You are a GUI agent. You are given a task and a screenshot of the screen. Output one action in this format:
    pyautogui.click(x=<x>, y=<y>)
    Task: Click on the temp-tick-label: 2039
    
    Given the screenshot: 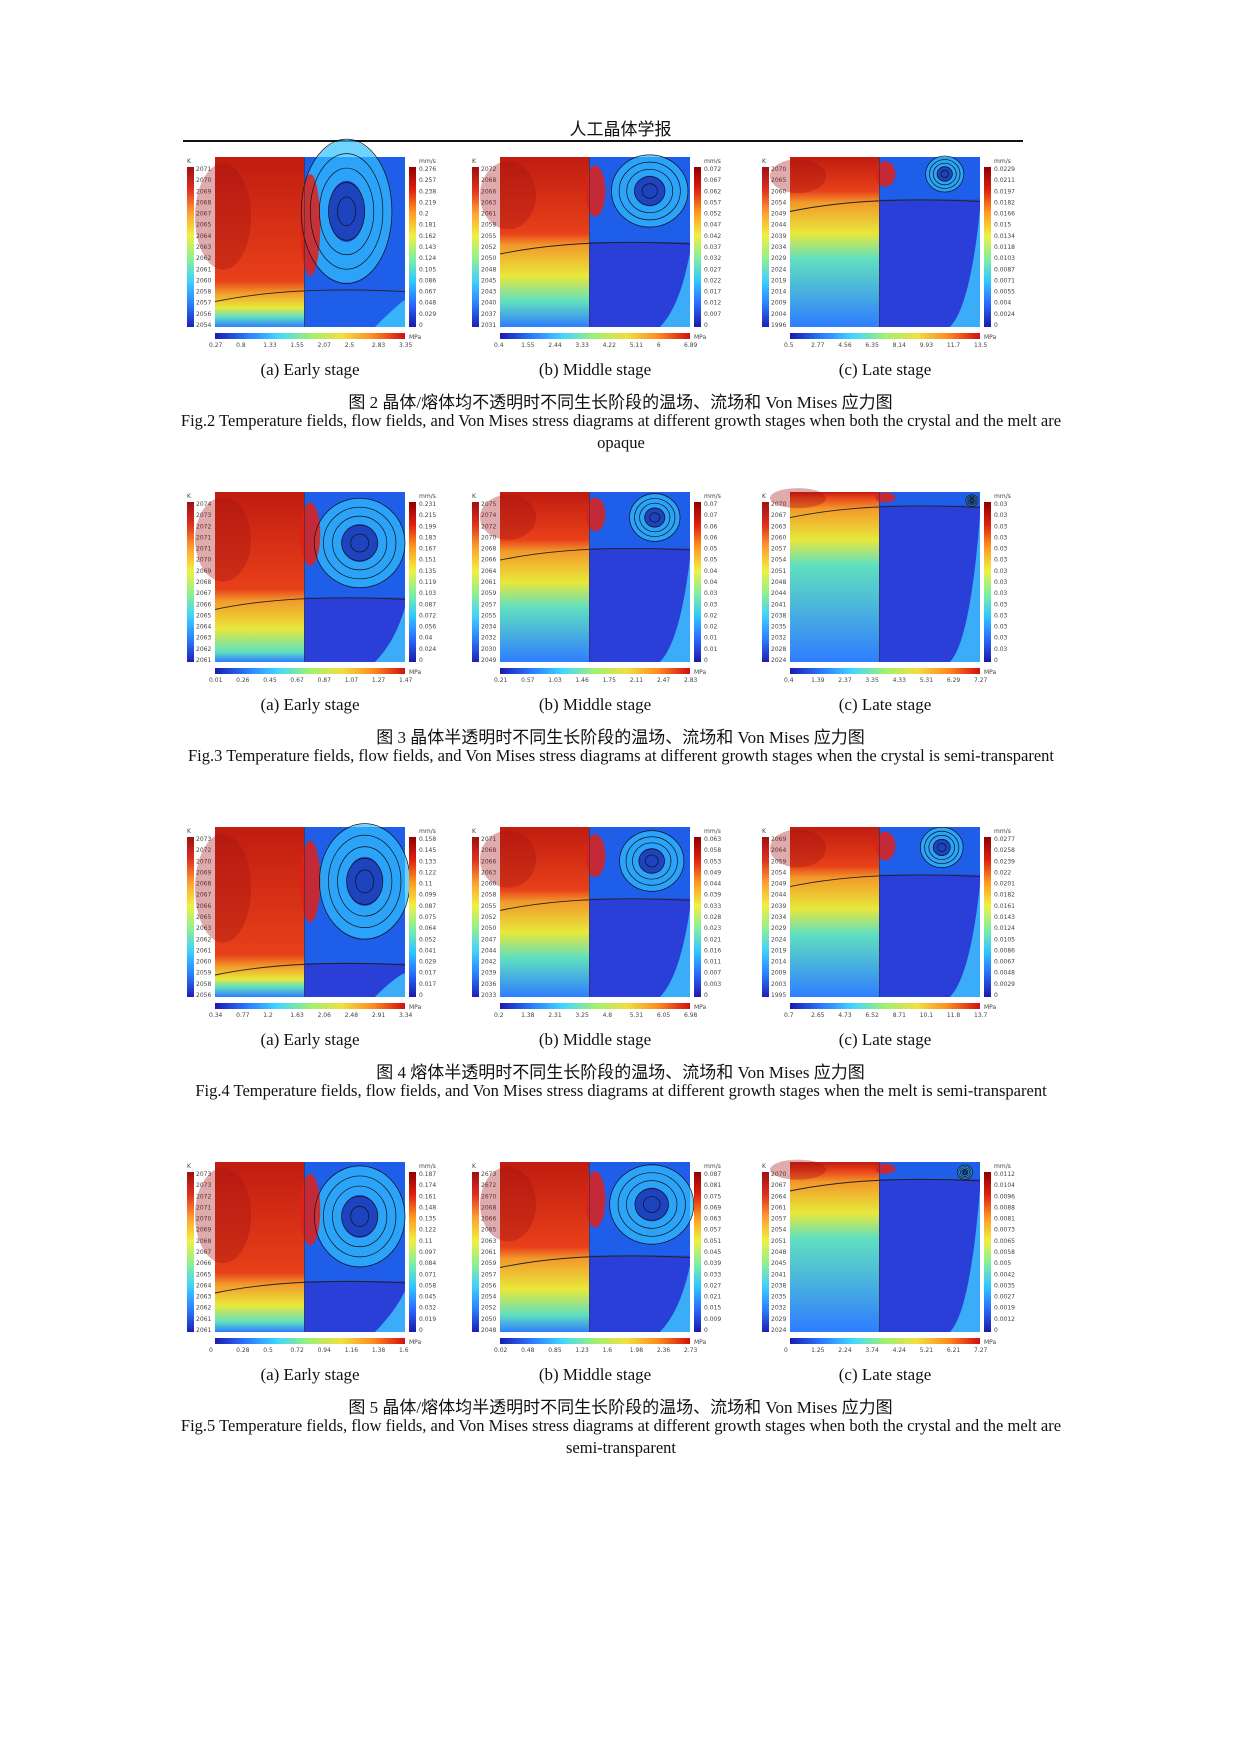 What is the action you would take?
    pyautogui.click(x=488, y=973)
    